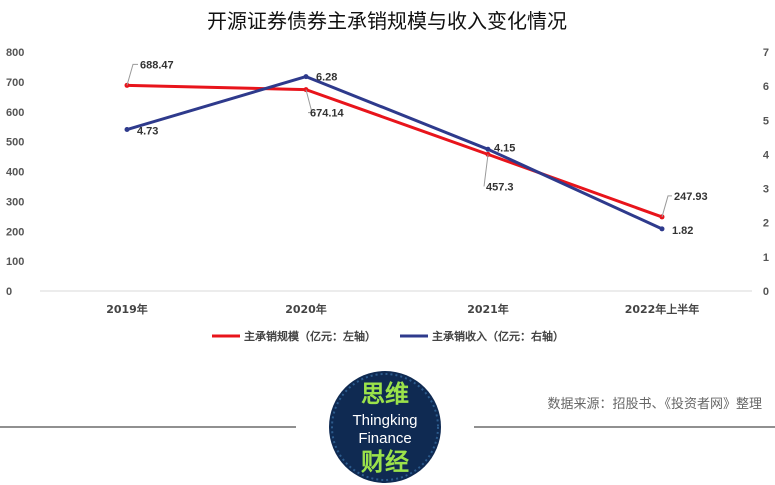 The width and height of the screenshot is (775, 485). Describe the element at coordinates (326, 78) in the screenshot. I see `data-label-right: 6.28` at that location.